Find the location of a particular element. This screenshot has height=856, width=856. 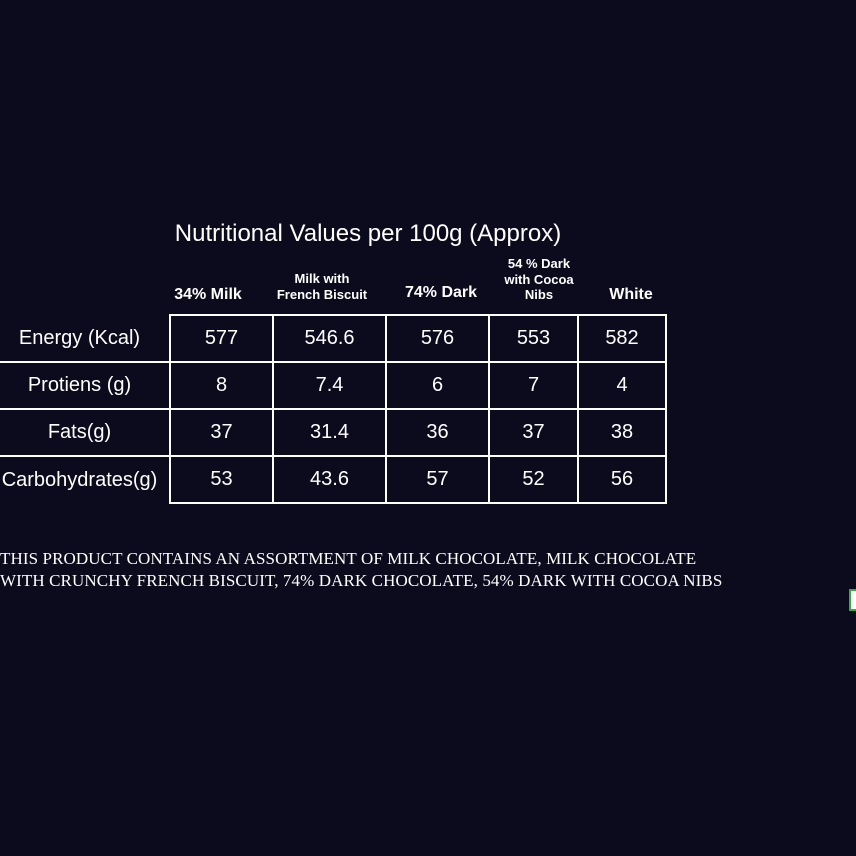

header-line: Nibs is located at coordinates (539, 295).